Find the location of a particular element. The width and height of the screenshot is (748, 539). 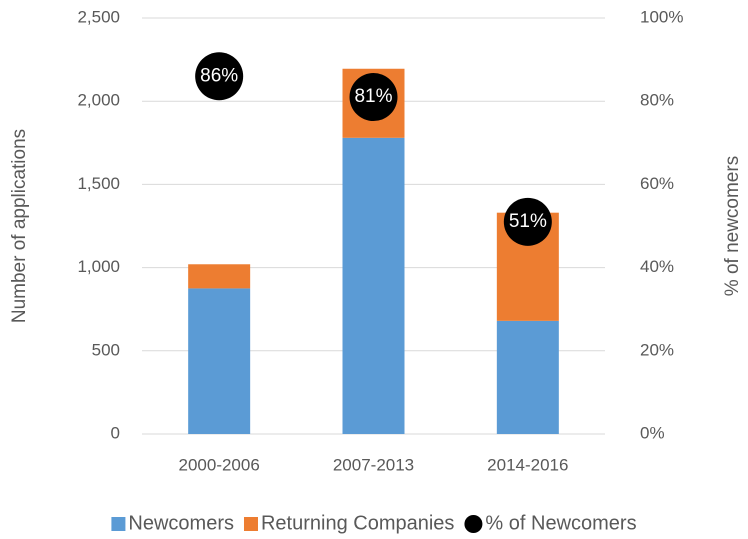

data-label: 86% is located at coordinates (219, 75).